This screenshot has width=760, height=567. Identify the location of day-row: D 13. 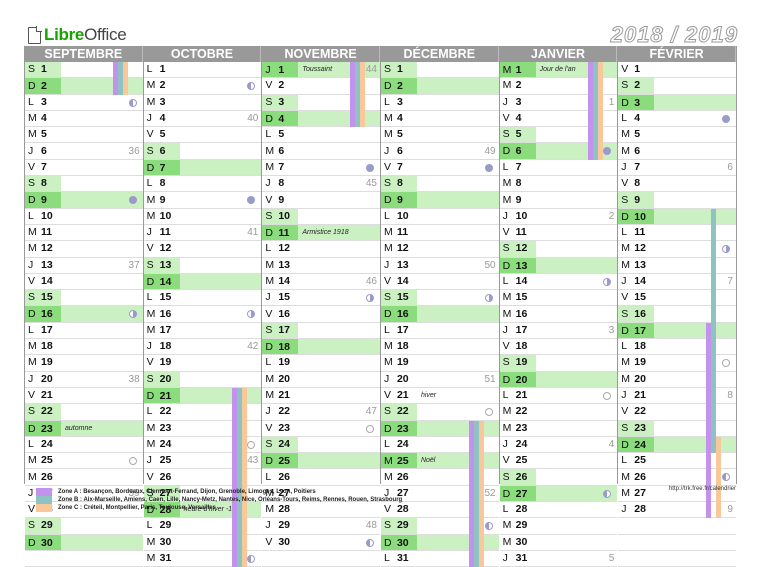
(558, 265).